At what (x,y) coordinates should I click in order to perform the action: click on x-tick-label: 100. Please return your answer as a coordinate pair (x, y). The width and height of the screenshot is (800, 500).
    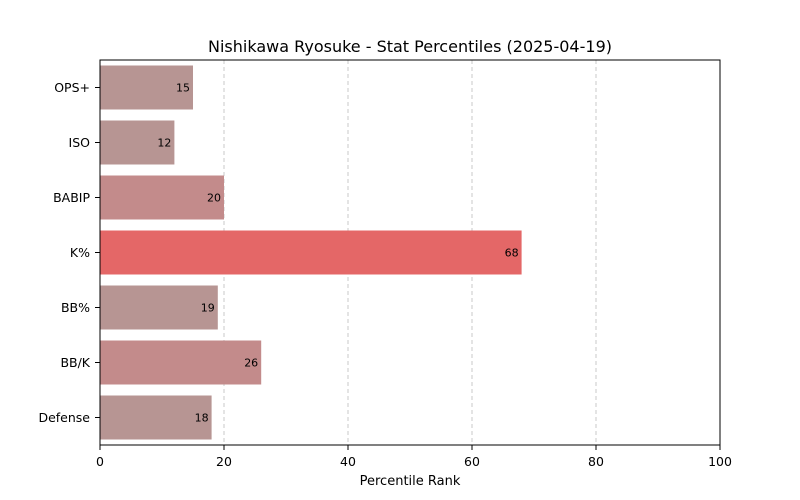
    Looking at the image, I should click on (720, 461).